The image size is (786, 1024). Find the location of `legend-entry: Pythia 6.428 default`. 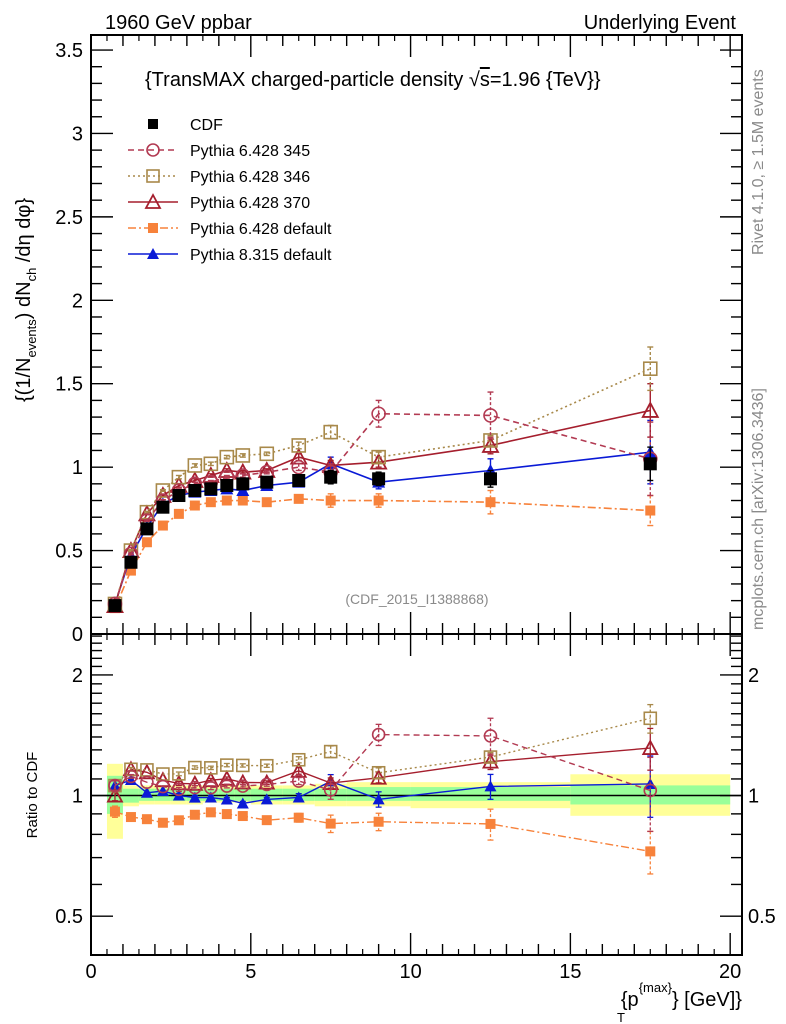

legend-entry: Pythia 6.428 default is located at coordinates (230, 229).